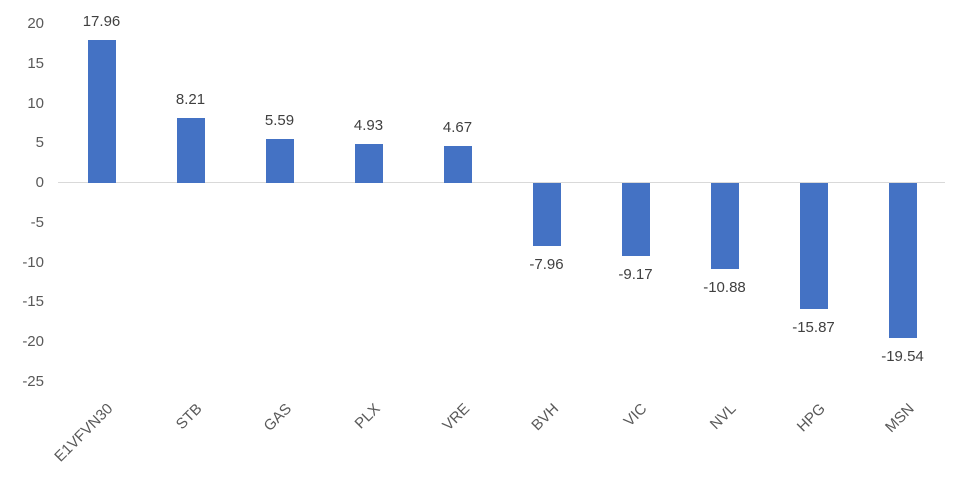 The width and height of the screenshot is (969, 492). I want to click on x-axis-label-gas: GAS, so click(277, 417).